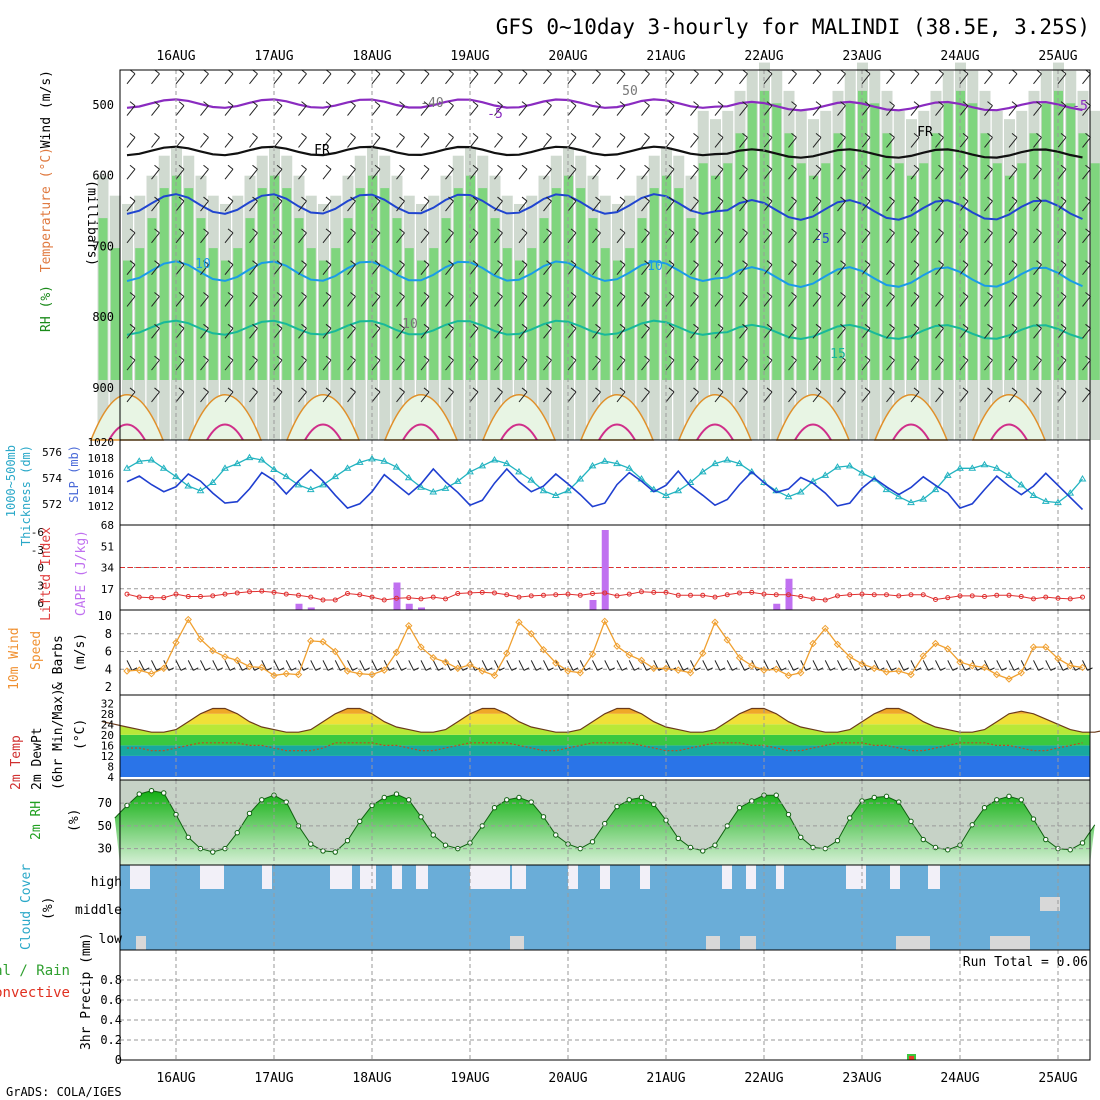  What do you see at coordinates (103, 176) in the screenshot?
I see `pressure-tick: 600` at bounding box center [103, 176].